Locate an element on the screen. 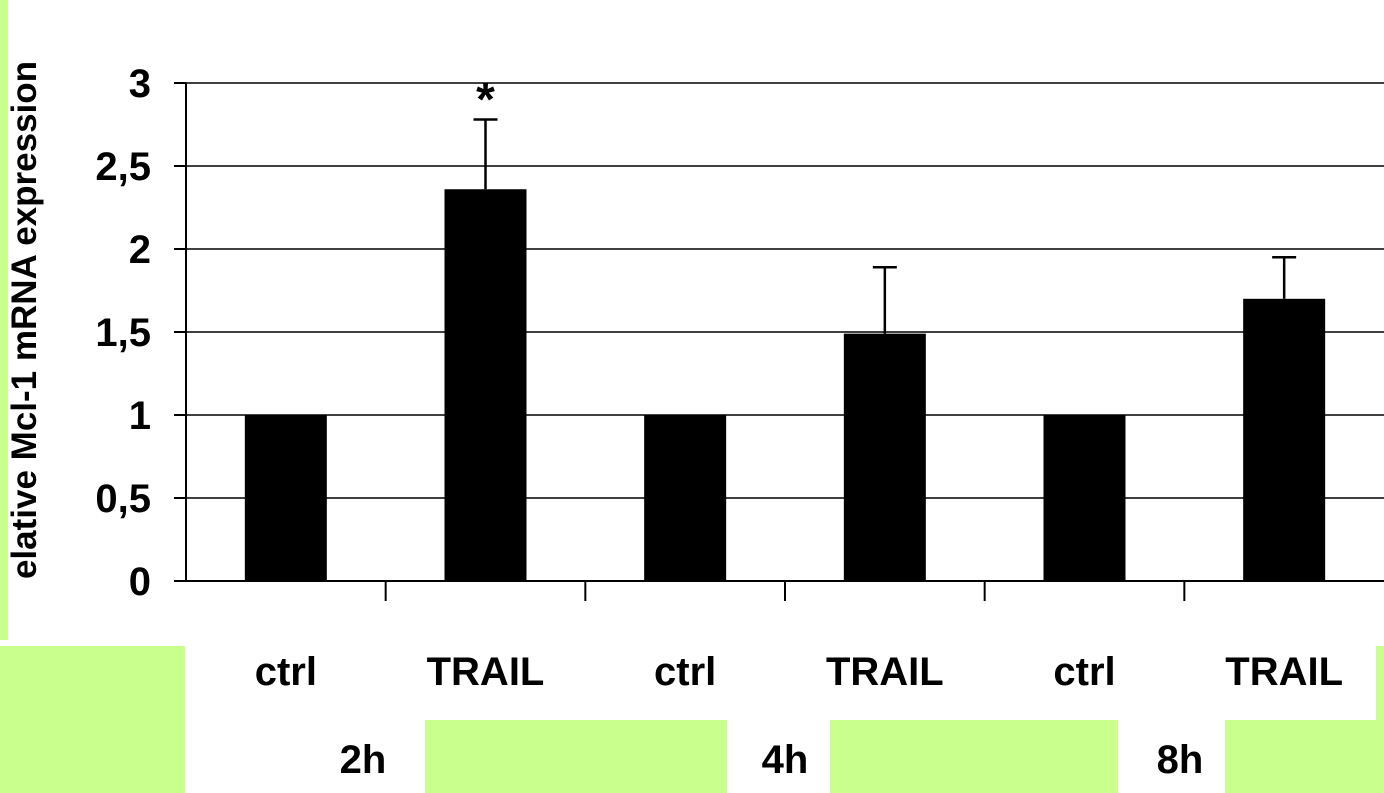 The image size is (1384, 793). y-tick-label: 1,5 is located at coordinates (123, 333).